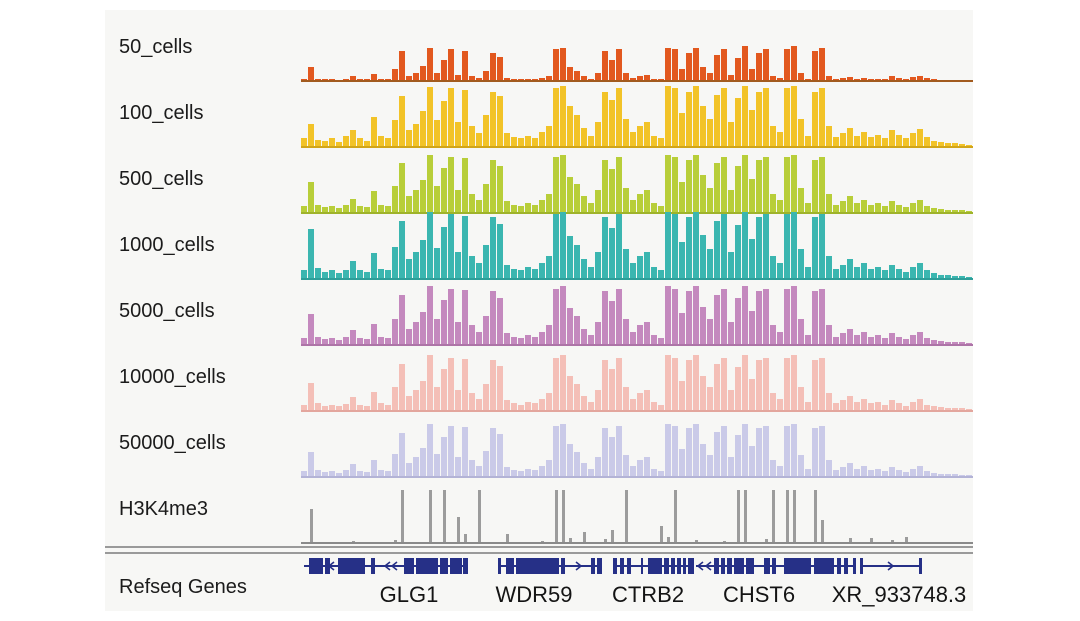  I want to click on signal-bars, so click(637, 48).